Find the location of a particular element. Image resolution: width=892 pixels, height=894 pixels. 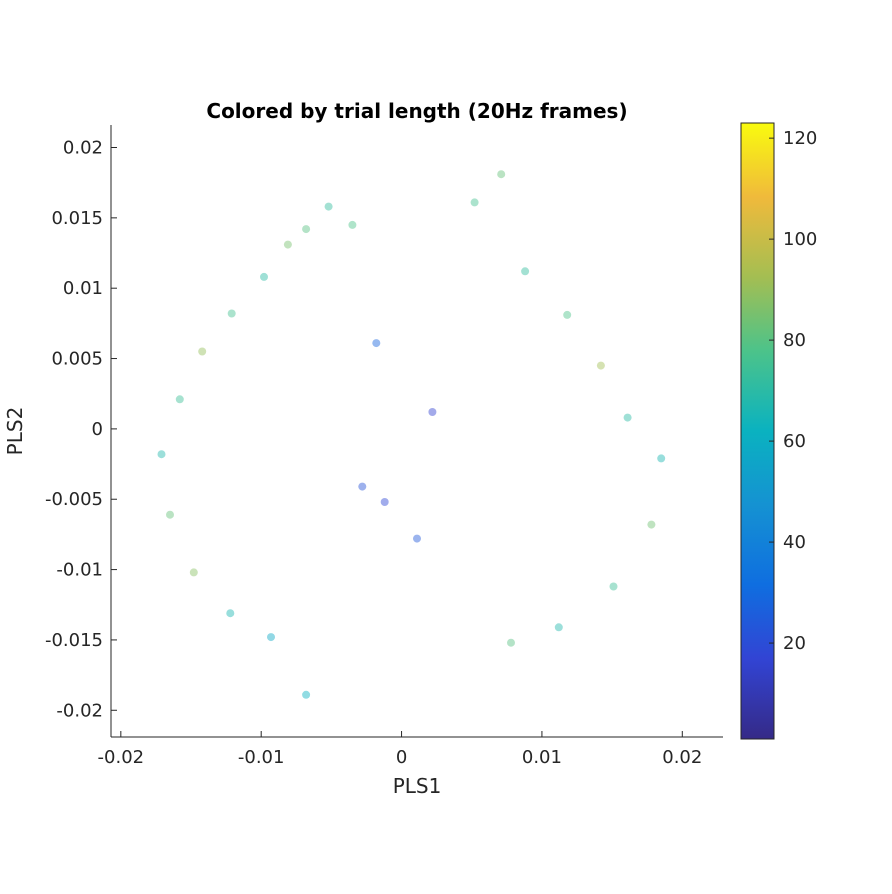

y-tick-label: -0.005 is located at coordinates (74, 499).